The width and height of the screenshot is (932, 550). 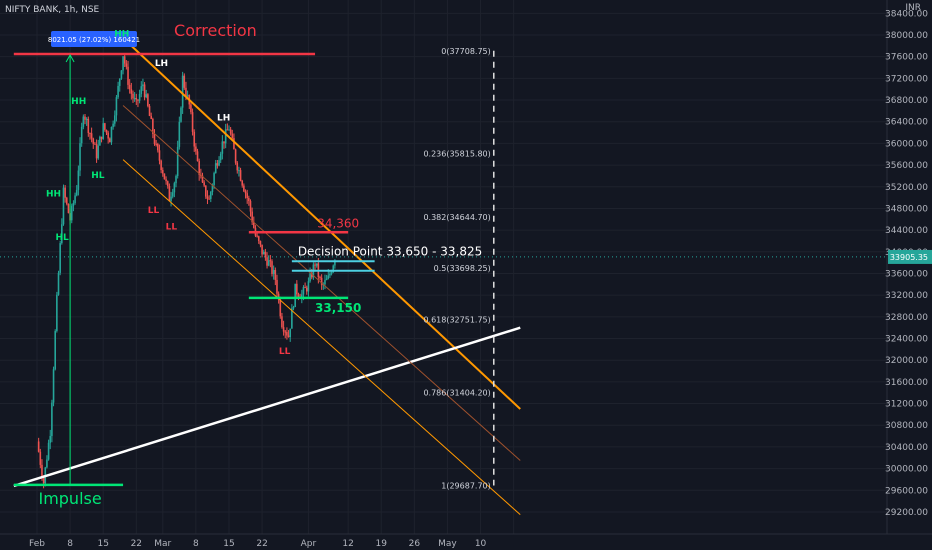 What do you see at coordinates (261, 544) in the screenshot?
I see `time-tick-label: 22` at bounding box center [261, 544].